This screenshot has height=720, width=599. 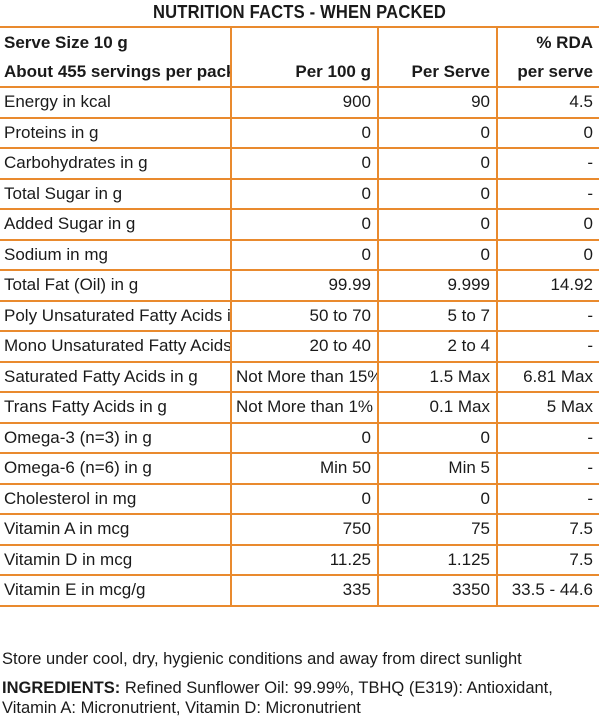 I want to click on nutrient-name: Mono Unsaturated Fatty Acids in g, so click(x=116, y=346).